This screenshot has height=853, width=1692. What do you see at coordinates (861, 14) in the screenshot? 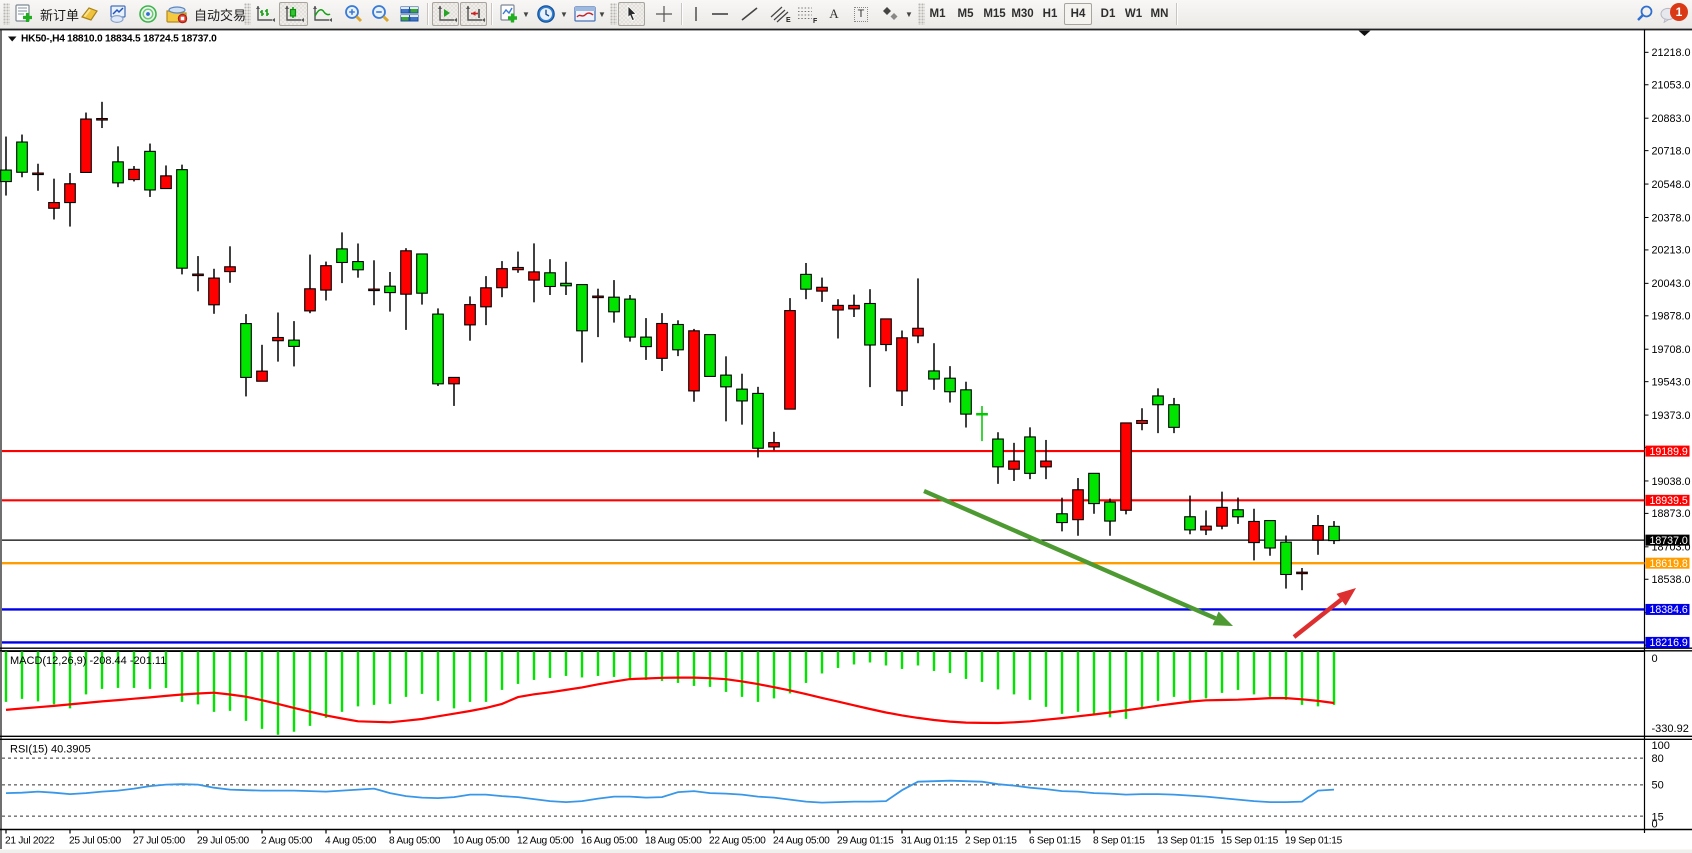
I see `label-tool-button: T` at bounding box center [861, 14].